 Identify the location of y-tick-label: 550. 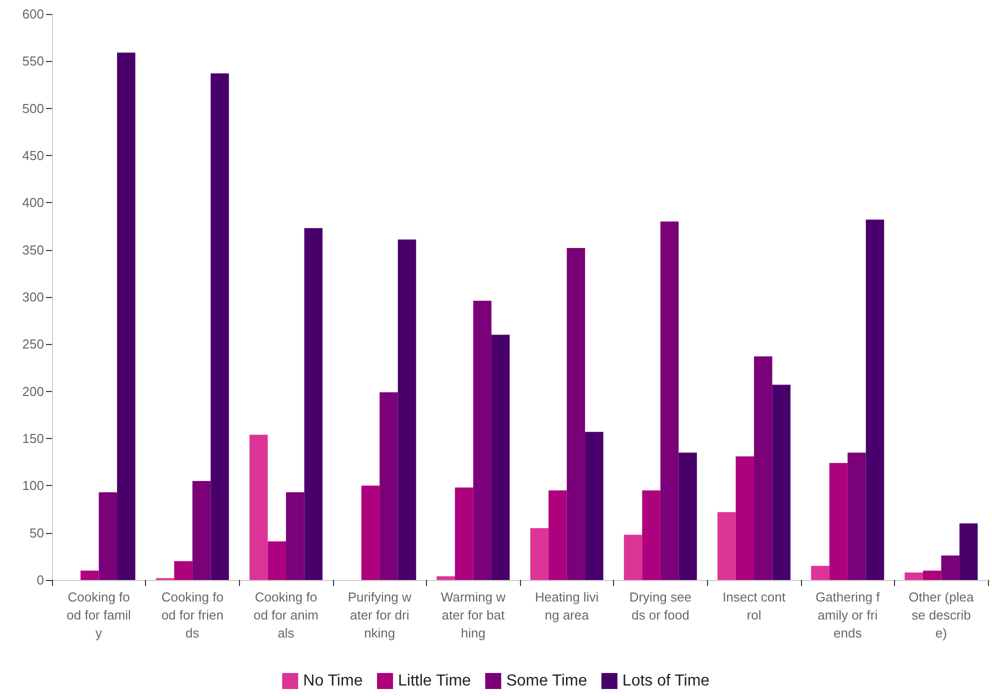
(33, 61).